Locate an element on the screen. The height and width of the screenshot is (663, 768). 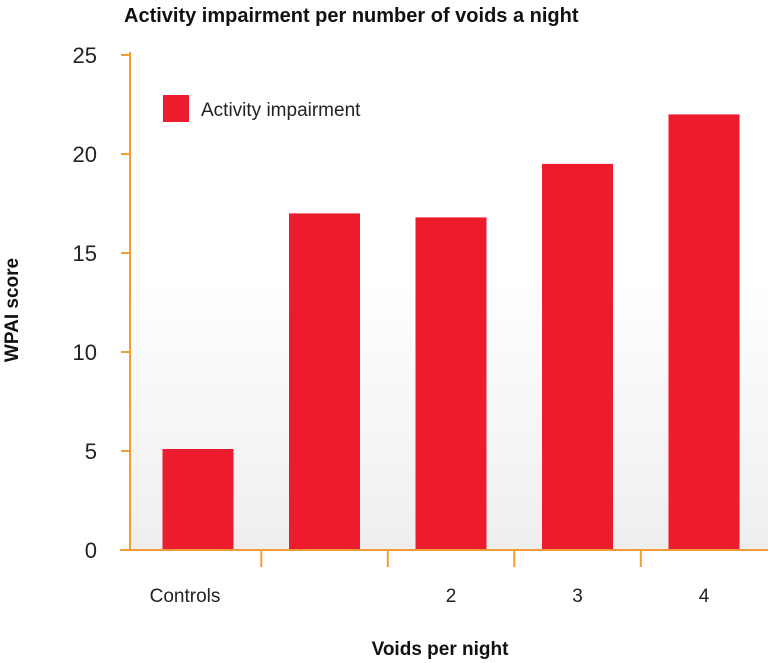
y-tick-label: 15 is located at coordinates (85, 253).